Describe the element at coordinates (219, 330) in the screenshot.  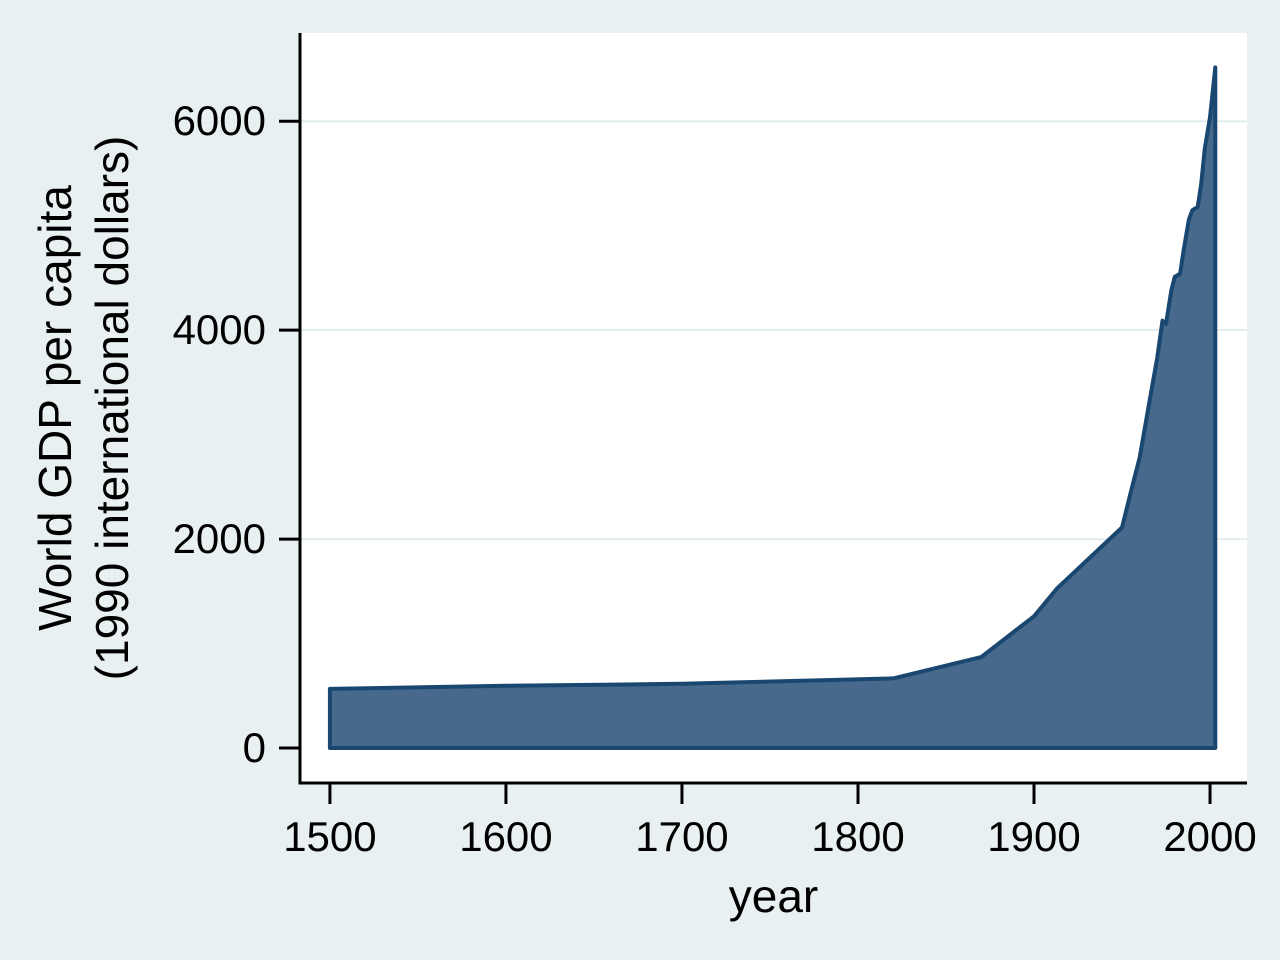
I see `y-tick-label-4000: 4000` at that location.